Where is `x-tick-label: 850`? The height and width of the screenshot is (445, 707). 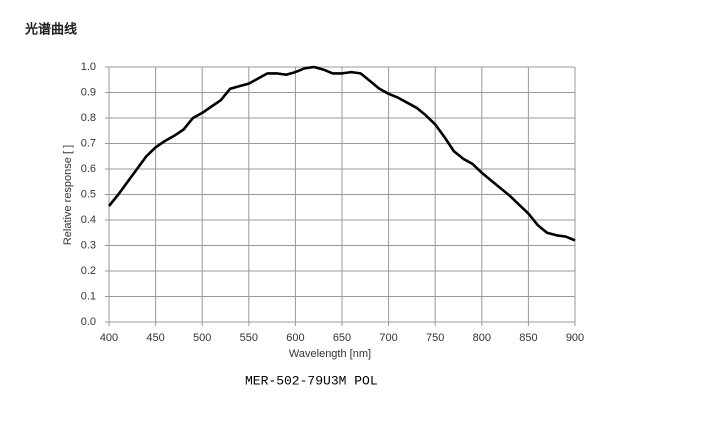 x-tick-label: 850 is located at coordinates (528, 338).